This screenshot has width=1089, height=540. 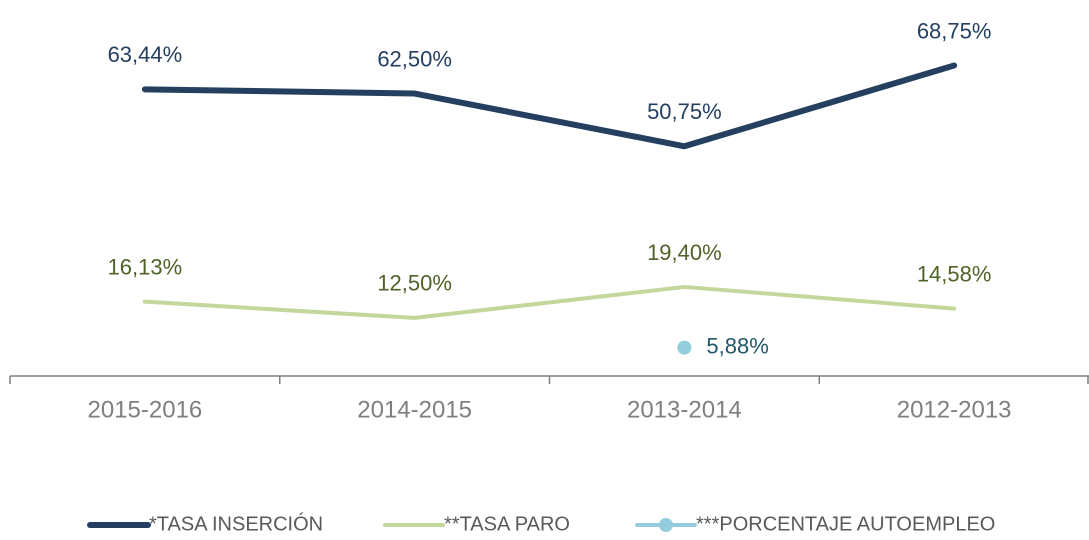 What do you see at coordinates (144, 409) in the screenshot?
I see `x-tick-label: 2015-2016` at bounding box center [144, 409].